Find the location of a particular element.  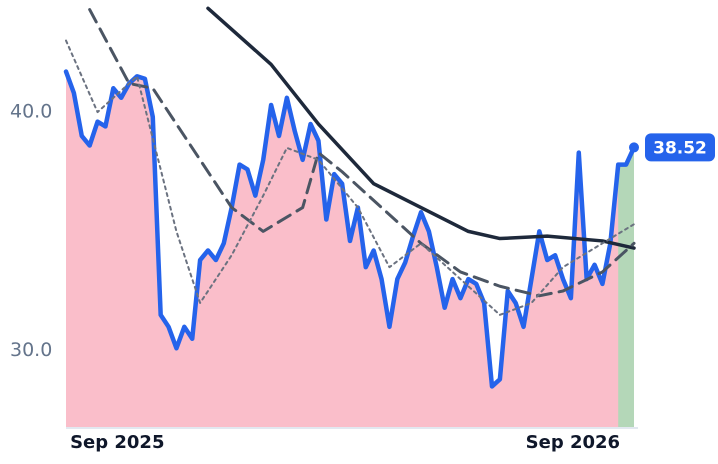

area is located at coordinates (626, 287).